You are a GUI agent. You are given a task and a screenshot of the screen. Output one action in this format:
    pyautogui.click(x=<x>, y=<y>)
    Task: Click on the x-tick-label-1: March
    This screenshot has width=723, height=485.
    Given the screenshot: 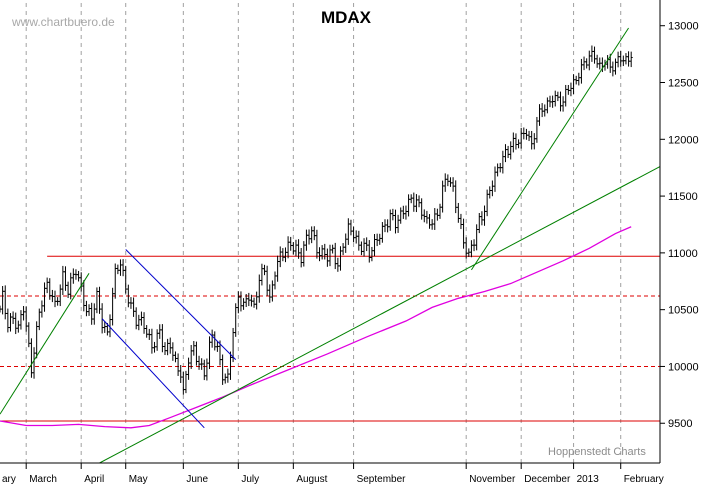 What is the action you would take?
    pyautogui.click(x=43, y=479)
    